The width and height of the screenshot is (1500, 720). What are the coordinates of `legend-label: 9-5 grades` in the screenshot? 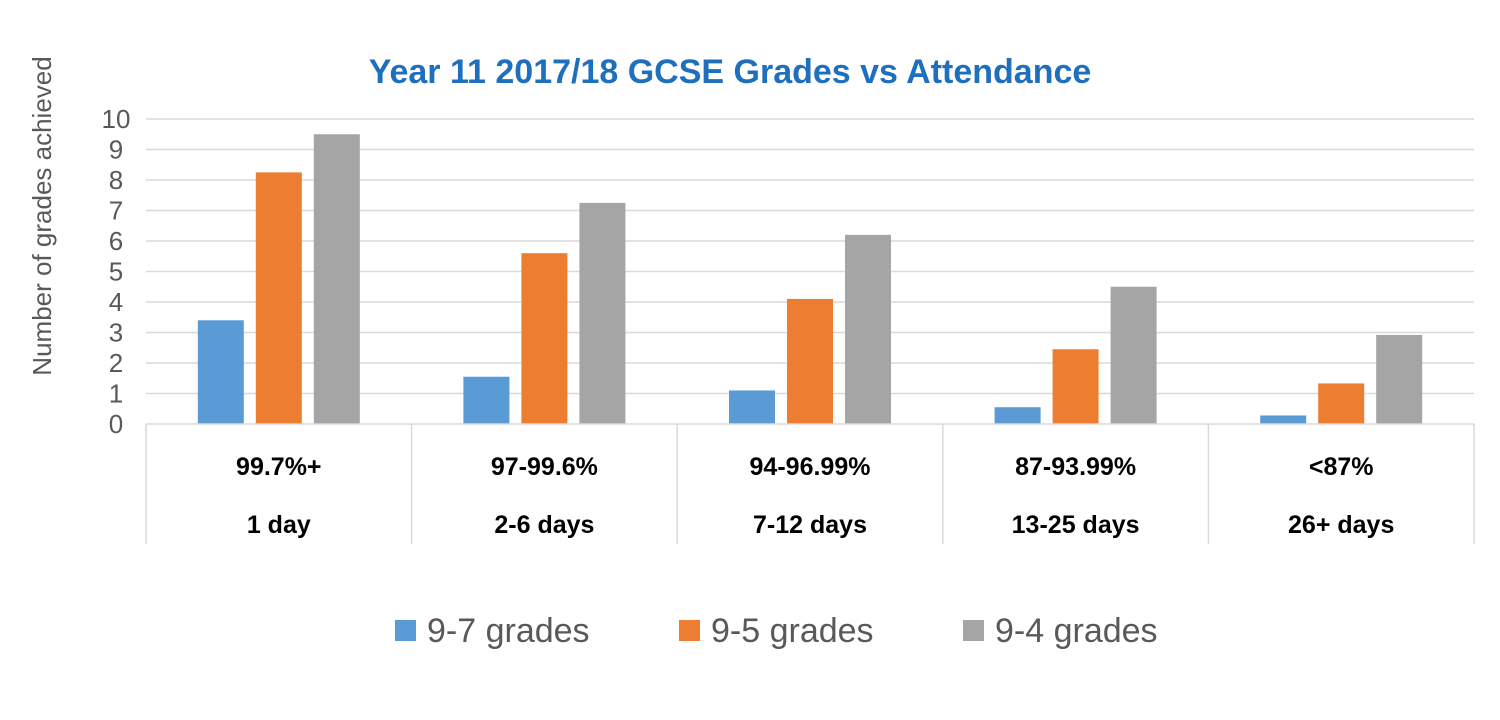 It's located at (792, 631).